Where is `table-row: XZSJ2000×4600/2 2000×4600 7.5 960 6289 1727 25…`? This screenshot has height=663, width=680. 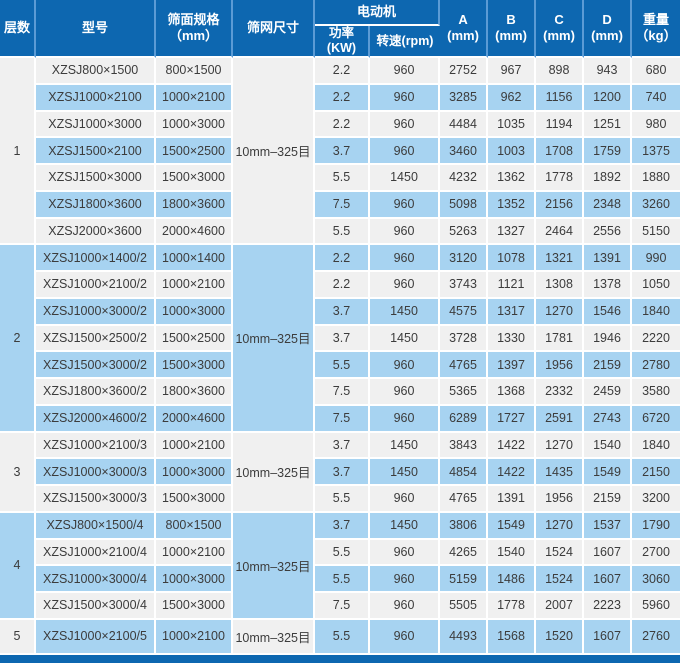 table-row: XZSJ2000×4600/2 2000×4600 7.5 960 6289 1727 25… is located at coordinates (340, 419).